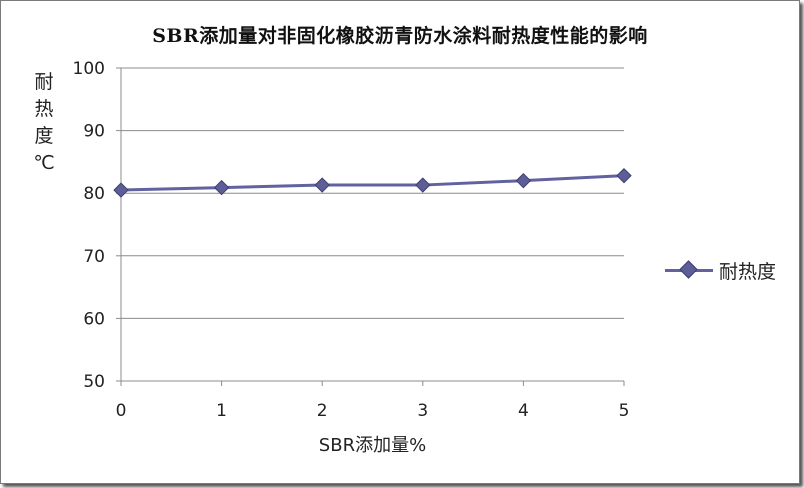  Describe the element at coordinates (372, 183) in the screenshot. I see `series-line` at that location.